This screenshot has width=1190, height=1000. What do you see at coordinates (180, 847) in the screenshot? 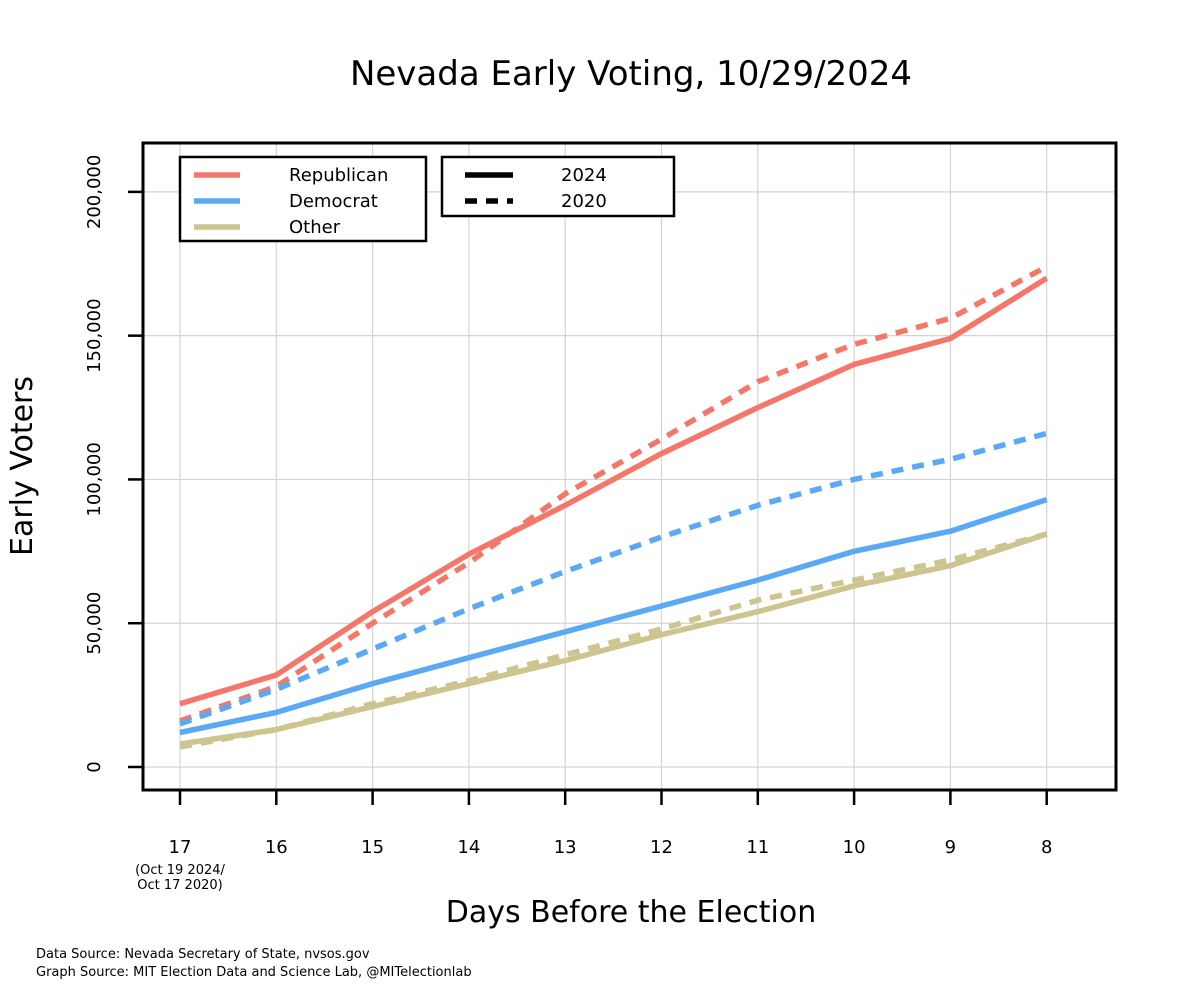
I see `x-tick-label: 17` at bounding box center [180, 847].